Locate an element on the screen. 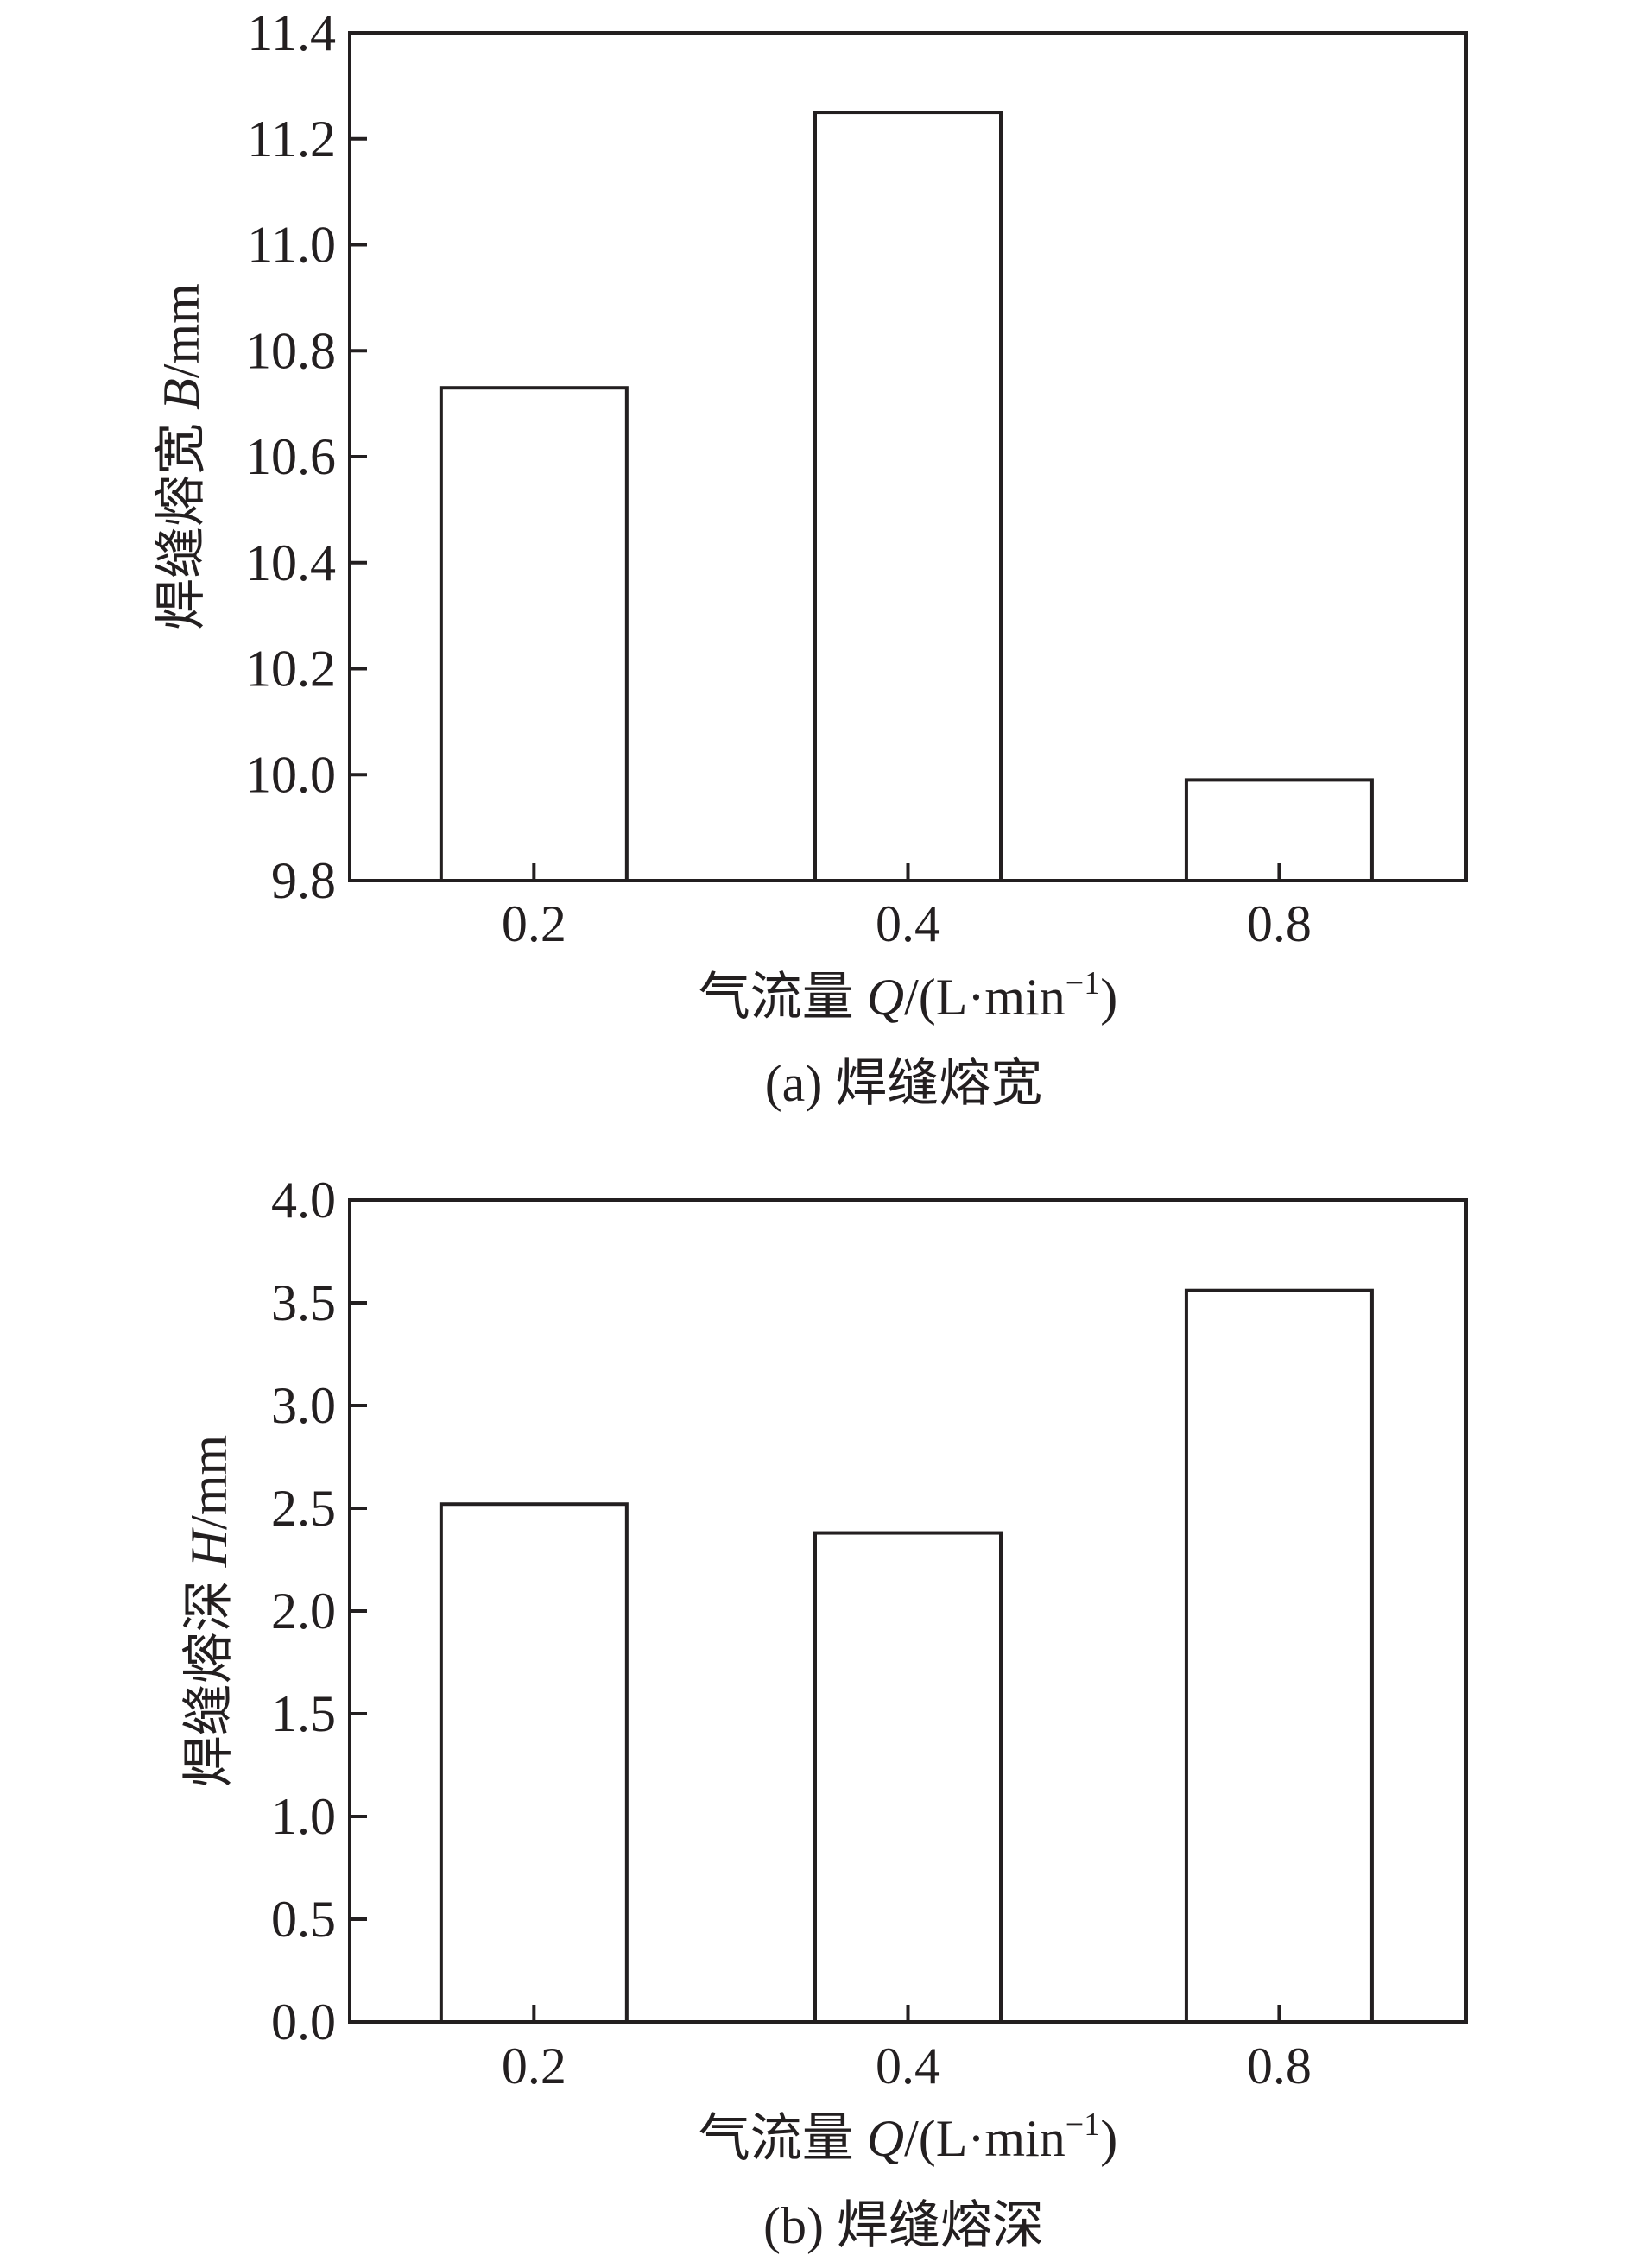 The width and height of the screenshot is (1632, 2268). bar-0.8 is located at coordinates (1279, 1656).